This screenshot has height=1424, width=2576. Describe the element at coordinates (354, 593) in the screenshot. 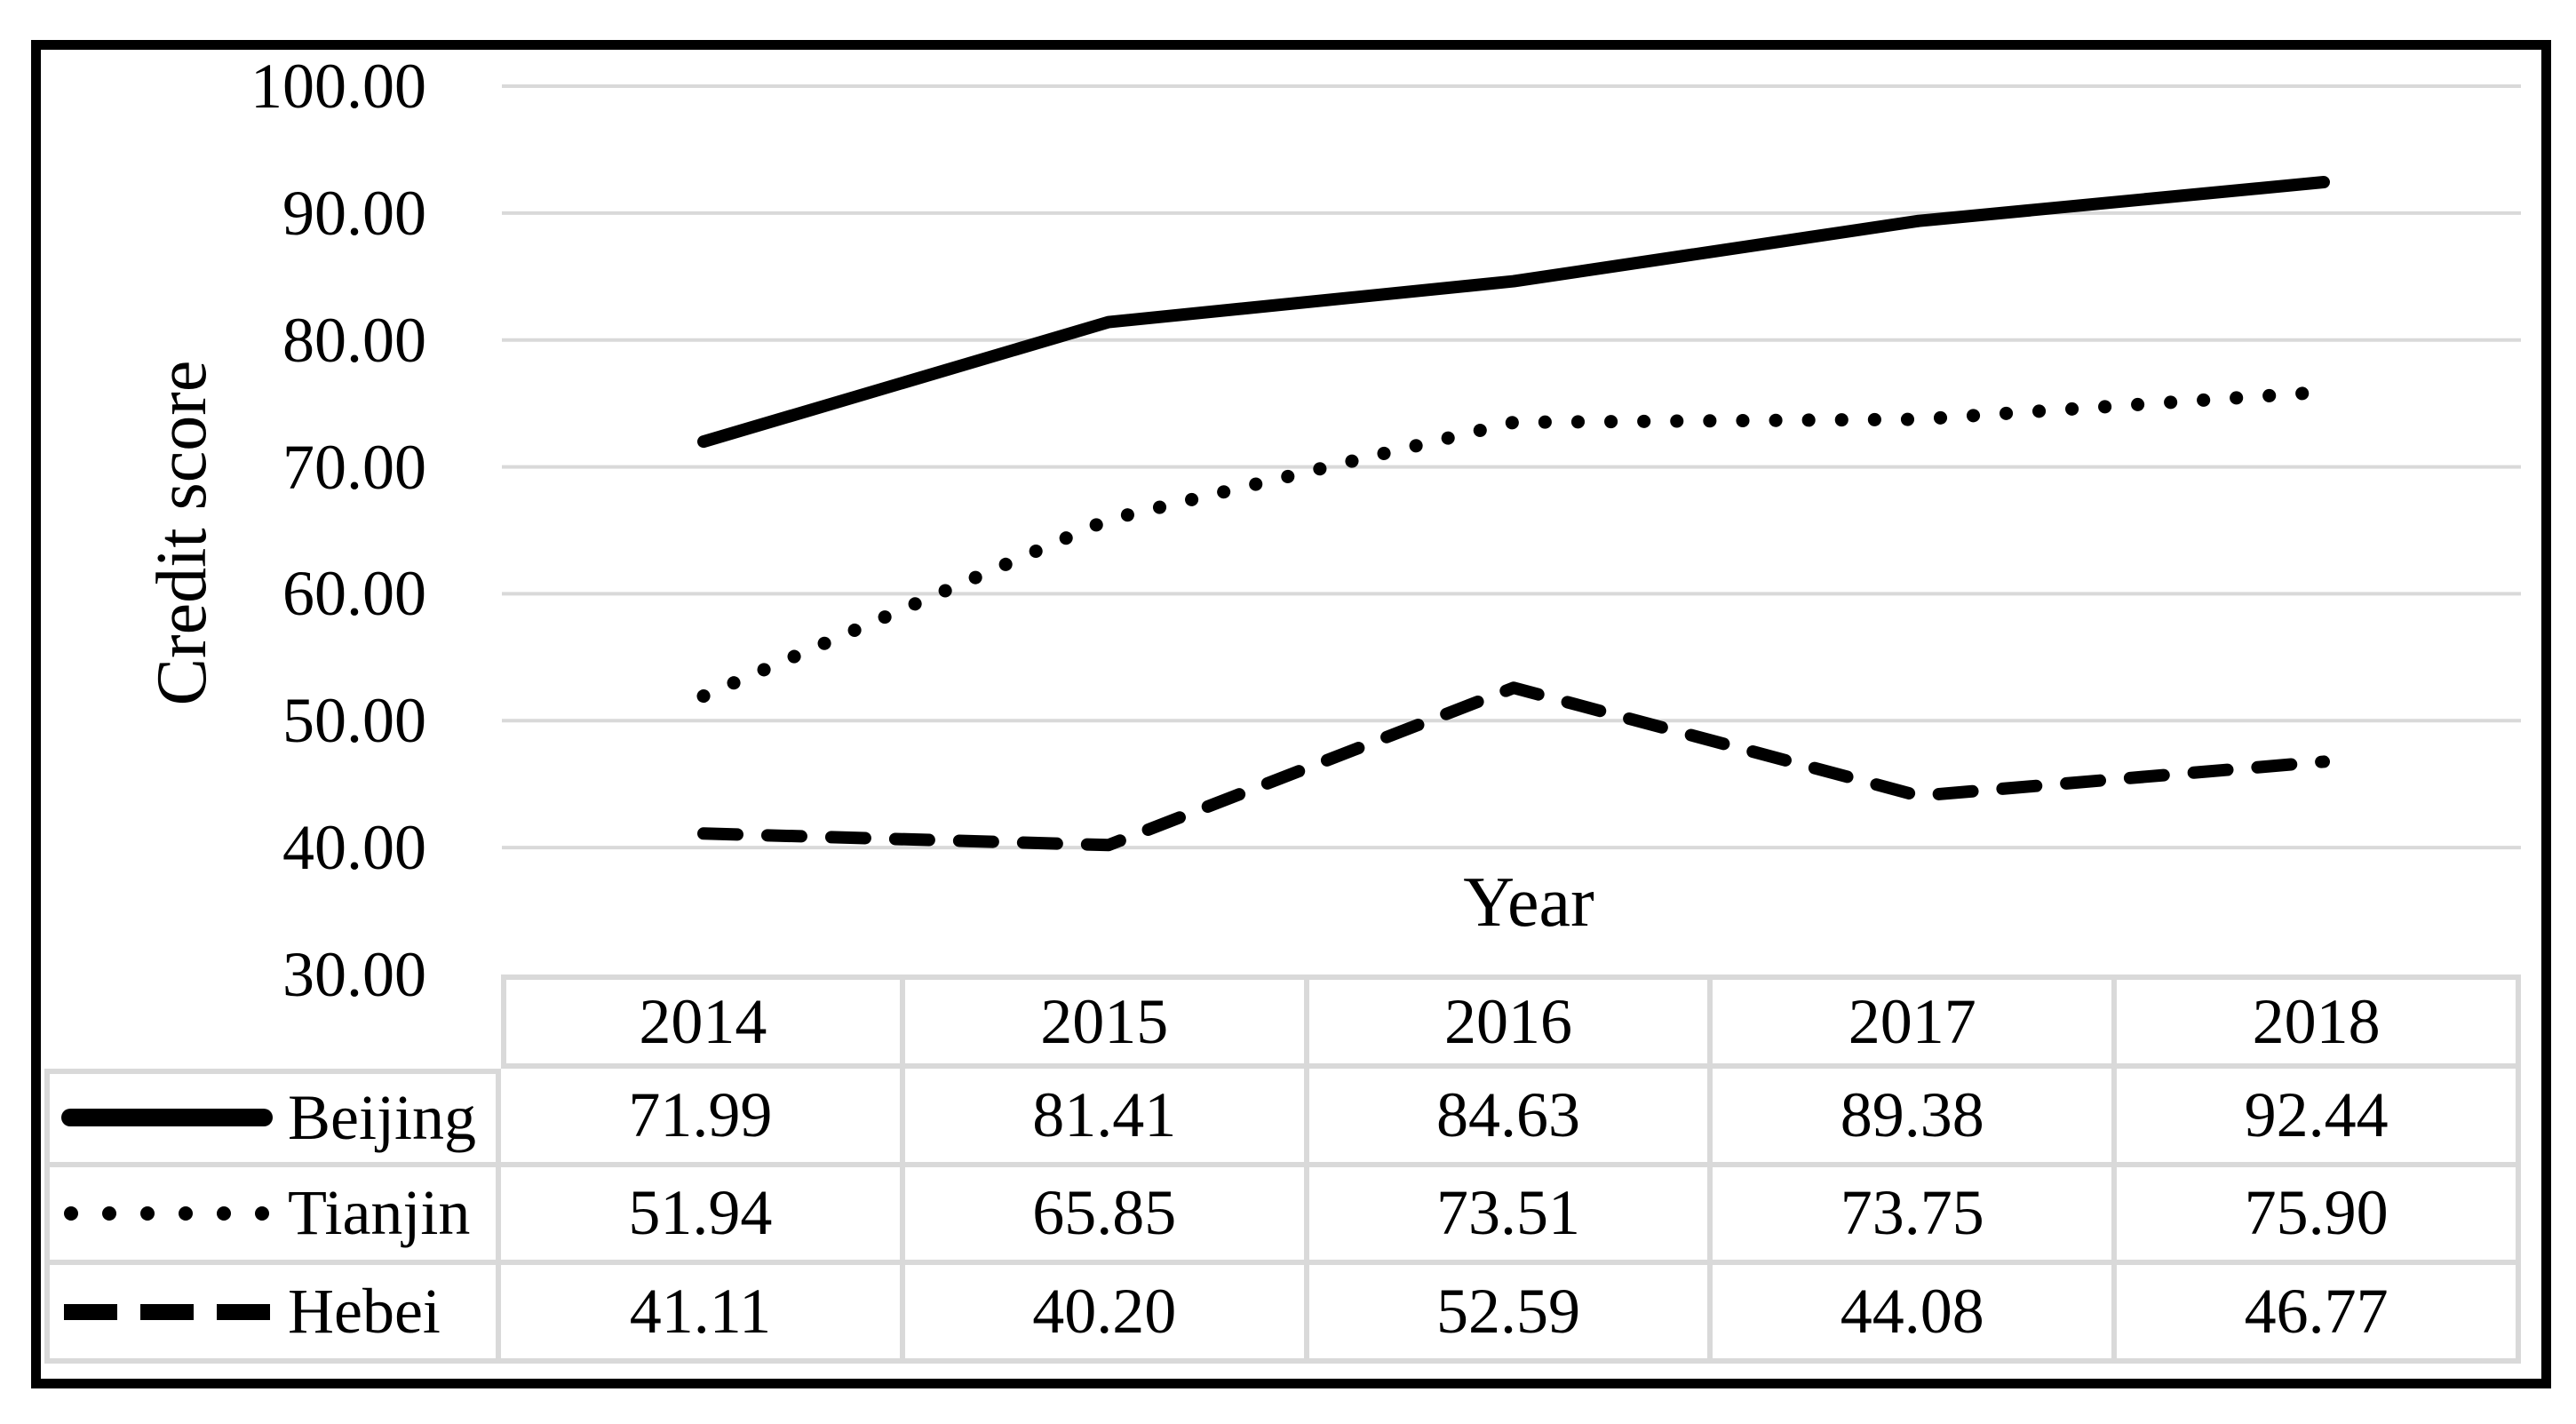

I see `y-axis-tick-label: 60.00` at that location.